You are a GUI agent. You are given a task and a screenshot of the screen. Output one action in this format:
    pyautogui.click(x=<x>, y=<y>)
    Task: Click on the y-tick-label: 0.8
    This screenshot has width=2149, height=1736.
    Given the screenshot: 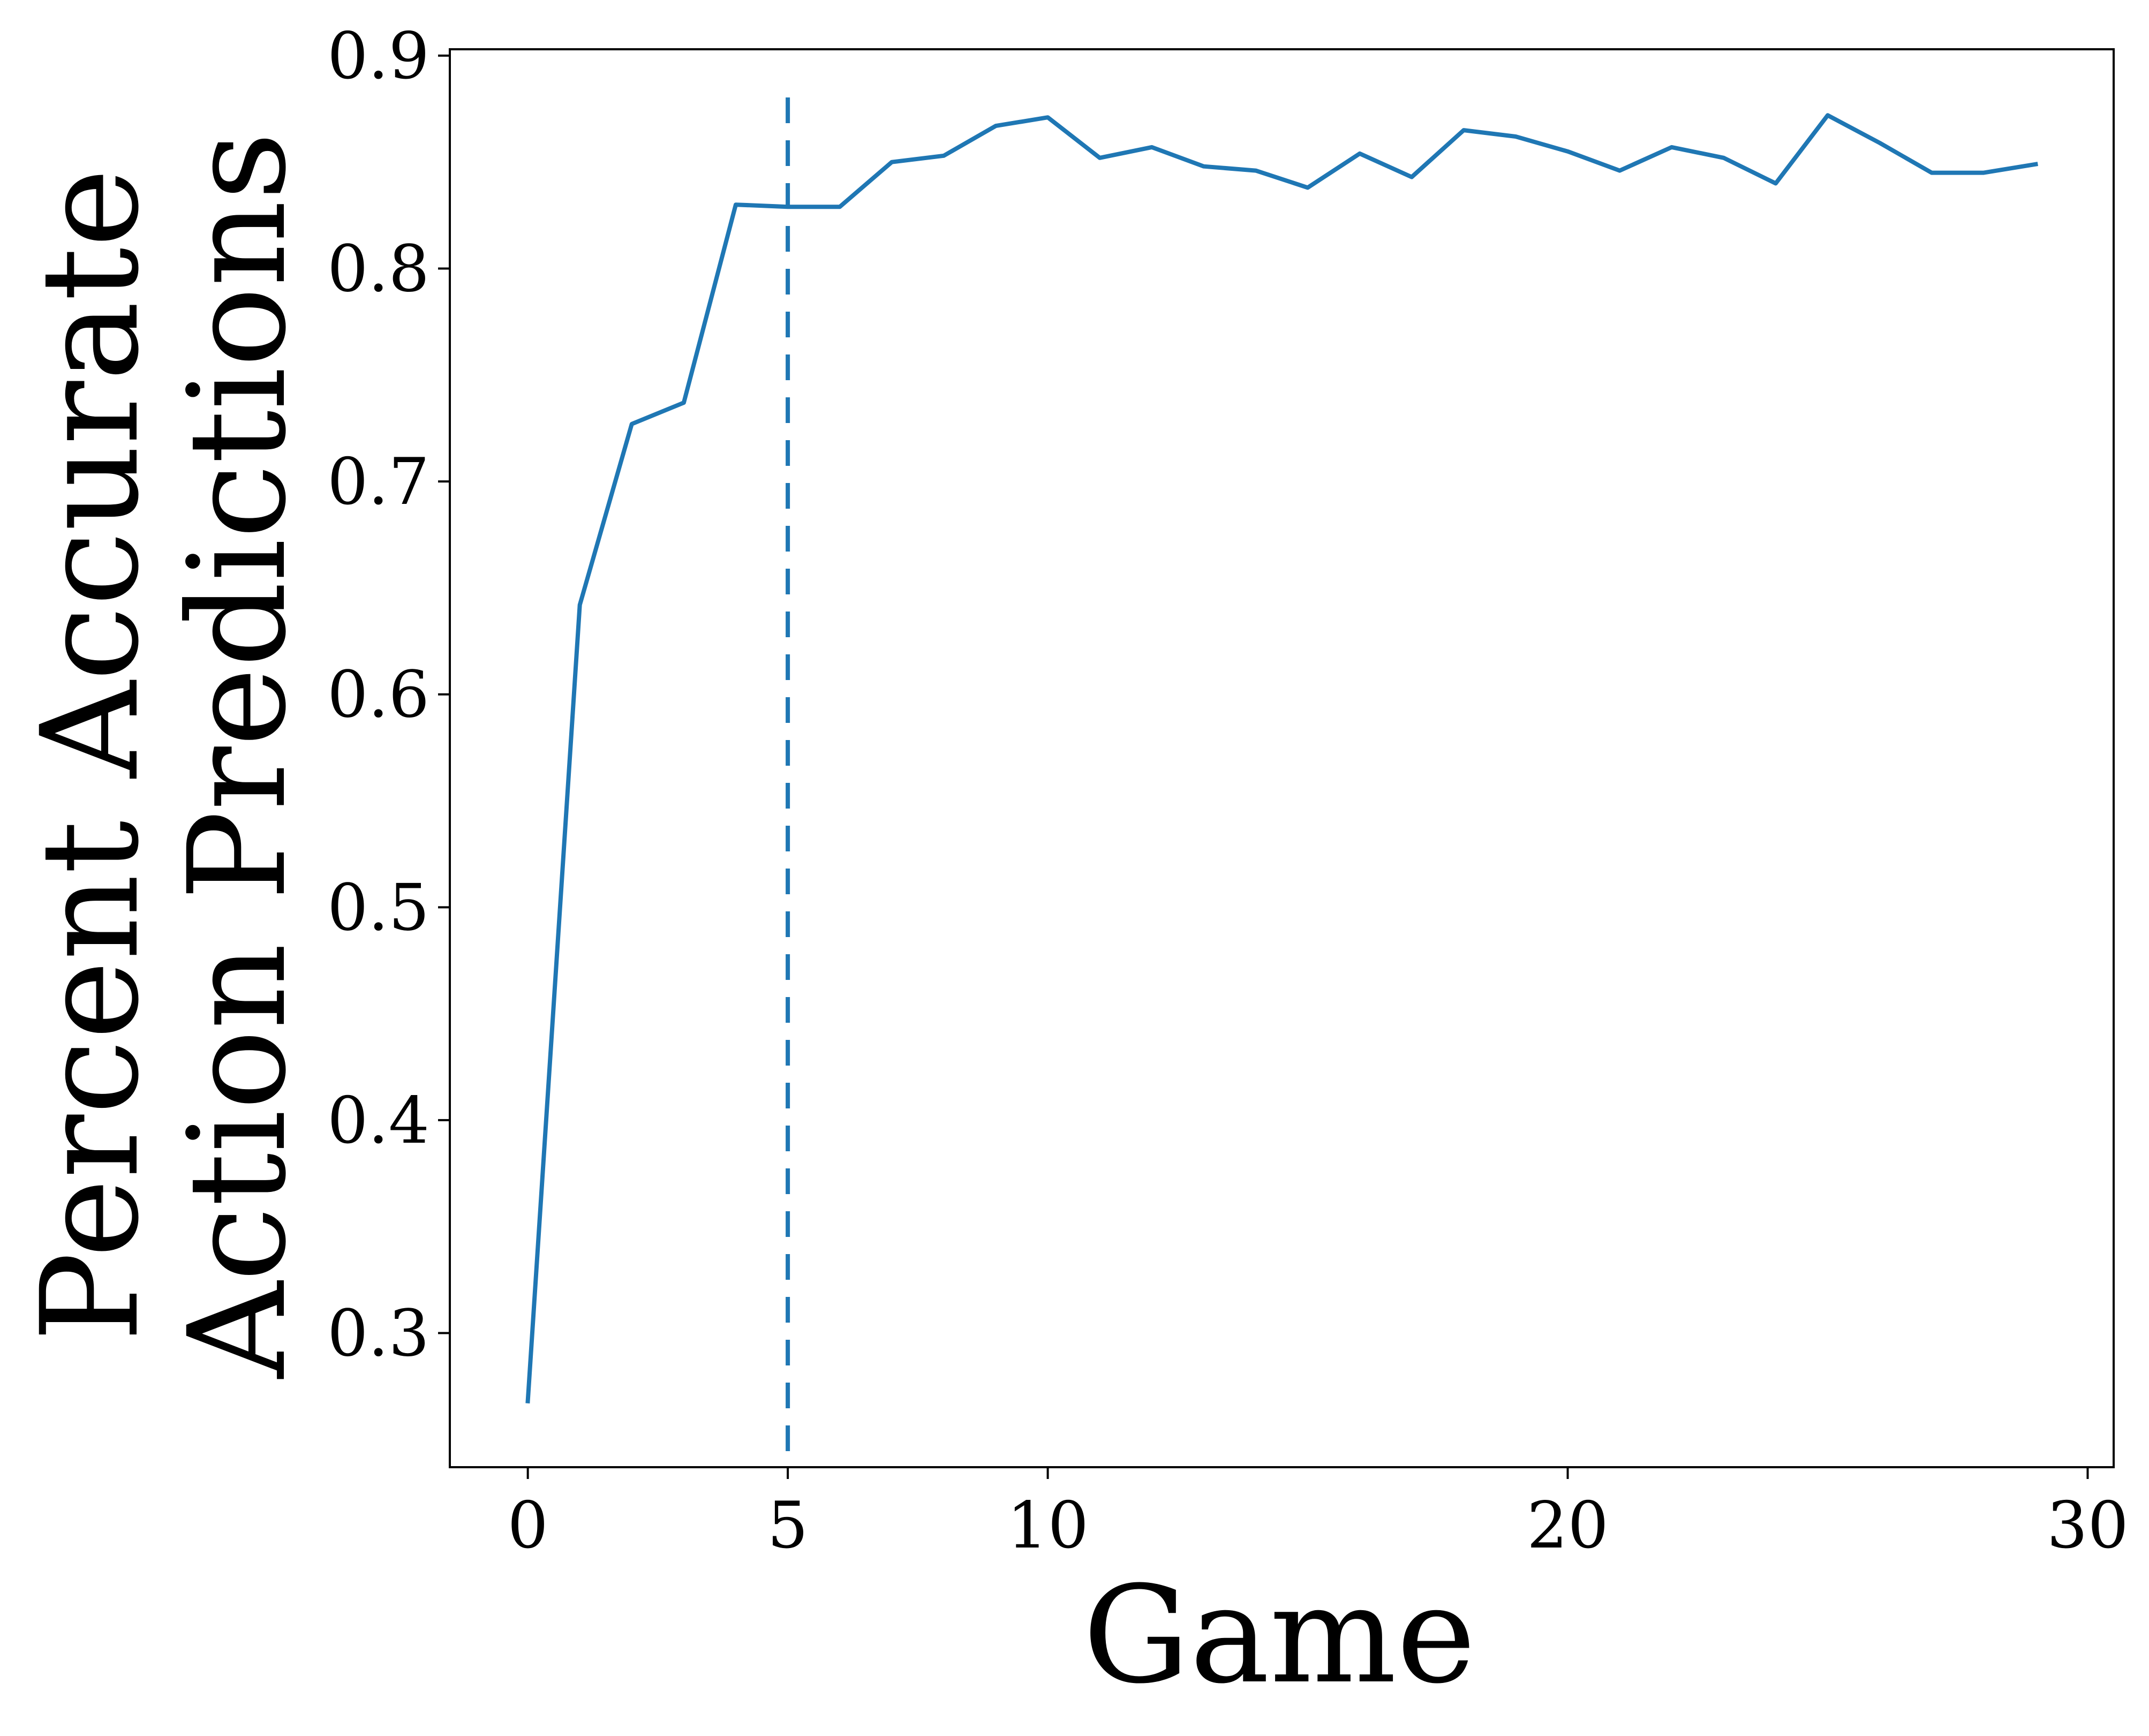 What is the action you would take?
    pyautogui.click(x=378, y=269)
    